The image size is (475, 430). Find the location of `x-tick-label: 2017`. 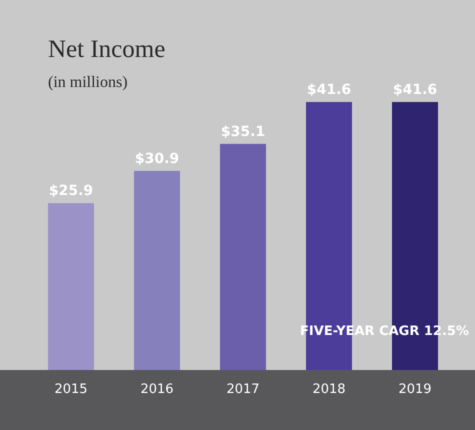

x-tick-label: 2017 is located at coordinates (243, 390).